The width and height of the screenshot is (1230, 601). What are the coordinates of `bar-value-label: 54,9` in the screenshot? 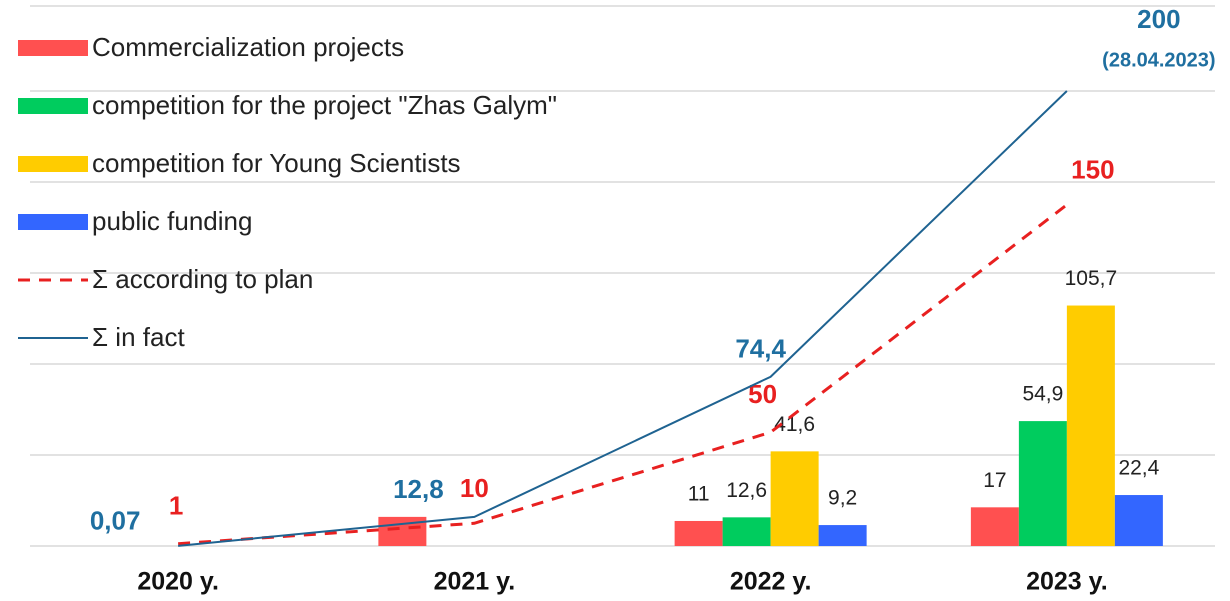 It's located at (1042, 394).